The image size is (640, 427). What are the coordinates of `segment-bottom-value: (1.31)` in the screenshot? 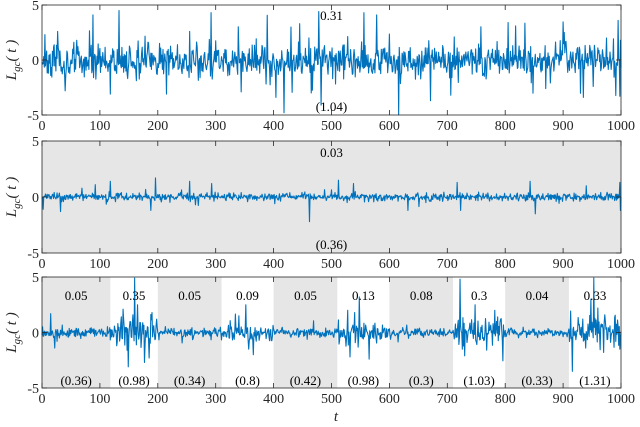 It's located at (594, 380).